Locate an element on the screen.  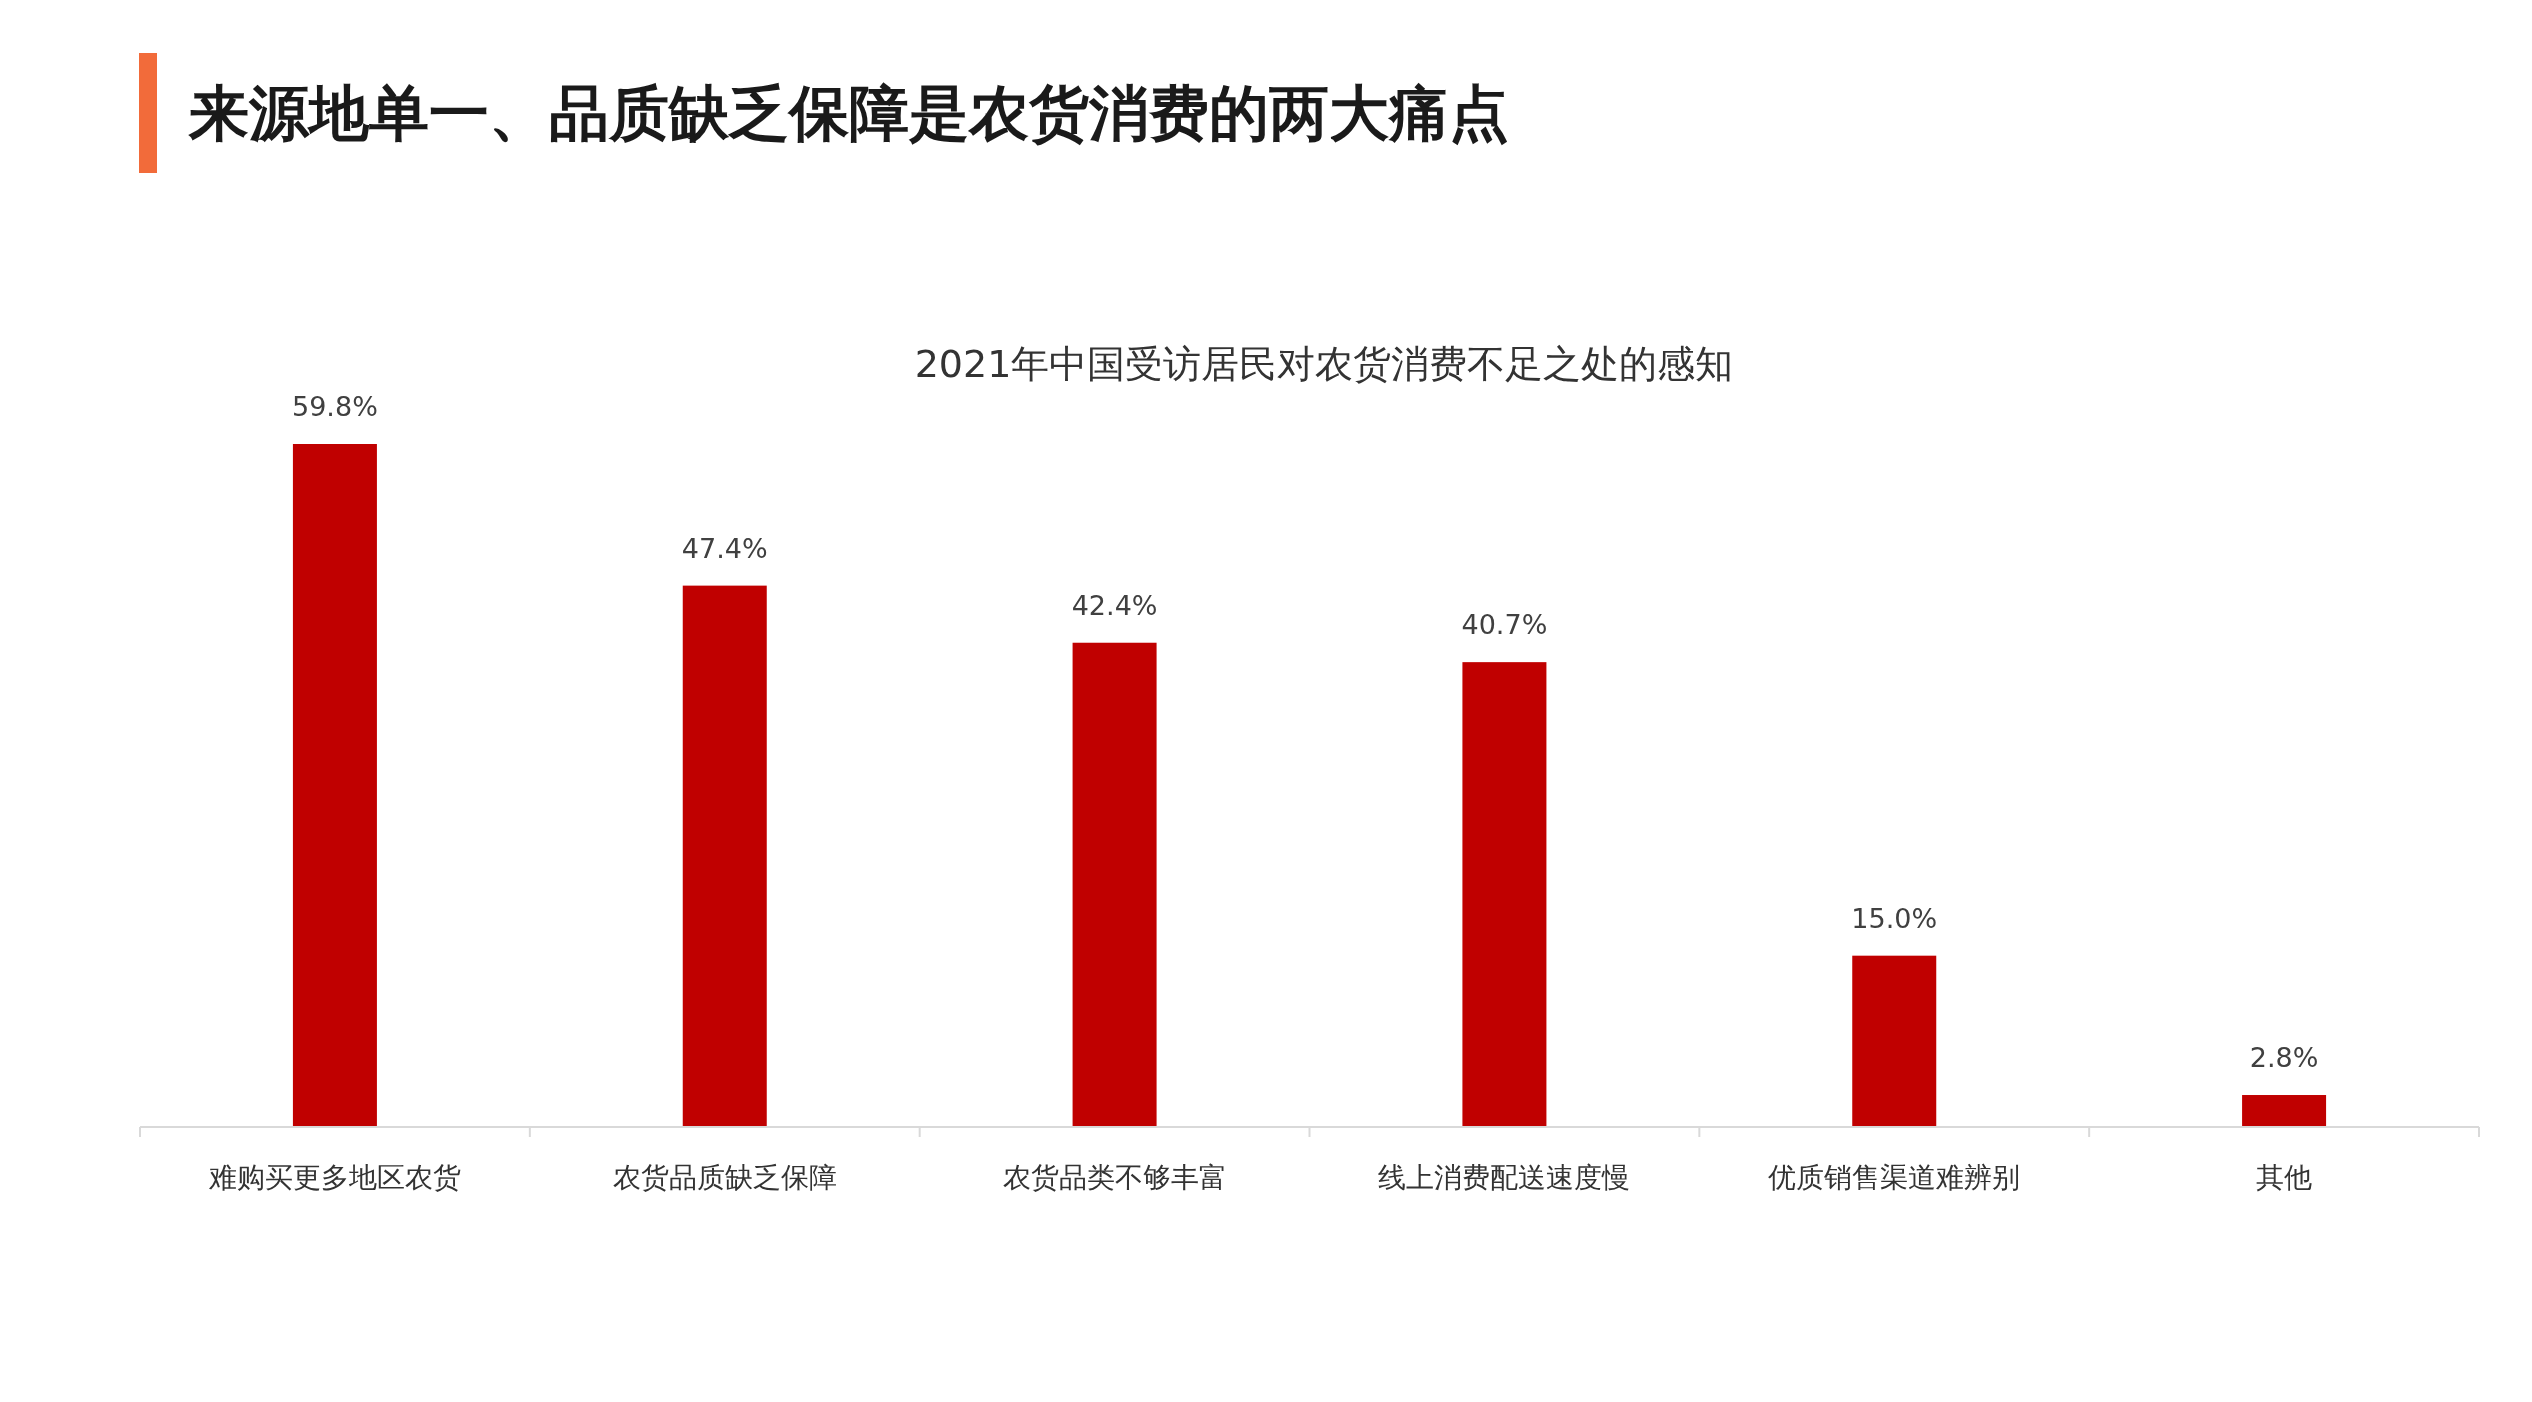
data-label: 40.7% is located at coordinates (1504, 625).